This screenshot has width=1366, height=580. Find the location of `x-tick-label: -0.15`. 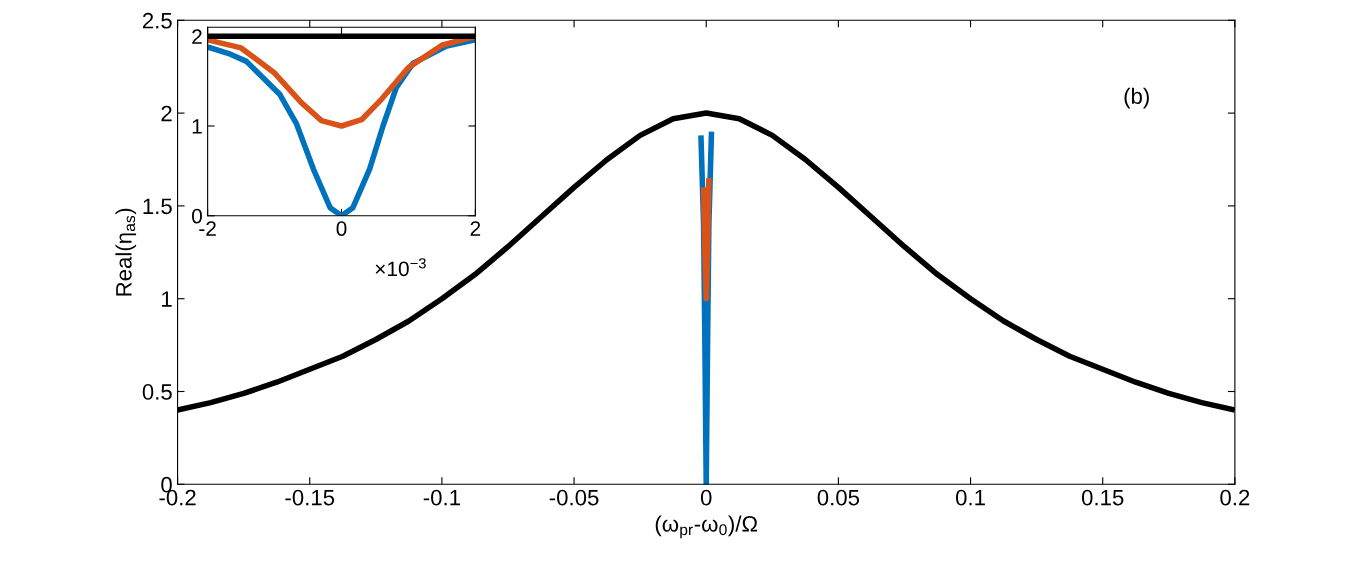

x-tick-label: -0.15 is located at coordinates (310, 497).